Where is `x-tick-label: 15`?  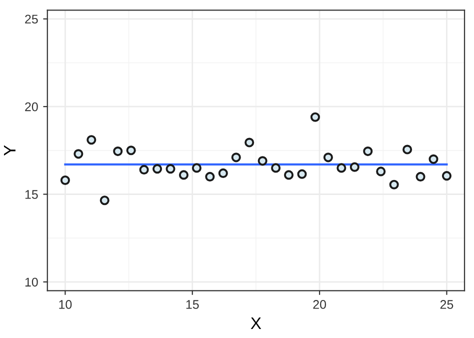 x-tick-label: 15 is located at coordinates (192, 304).